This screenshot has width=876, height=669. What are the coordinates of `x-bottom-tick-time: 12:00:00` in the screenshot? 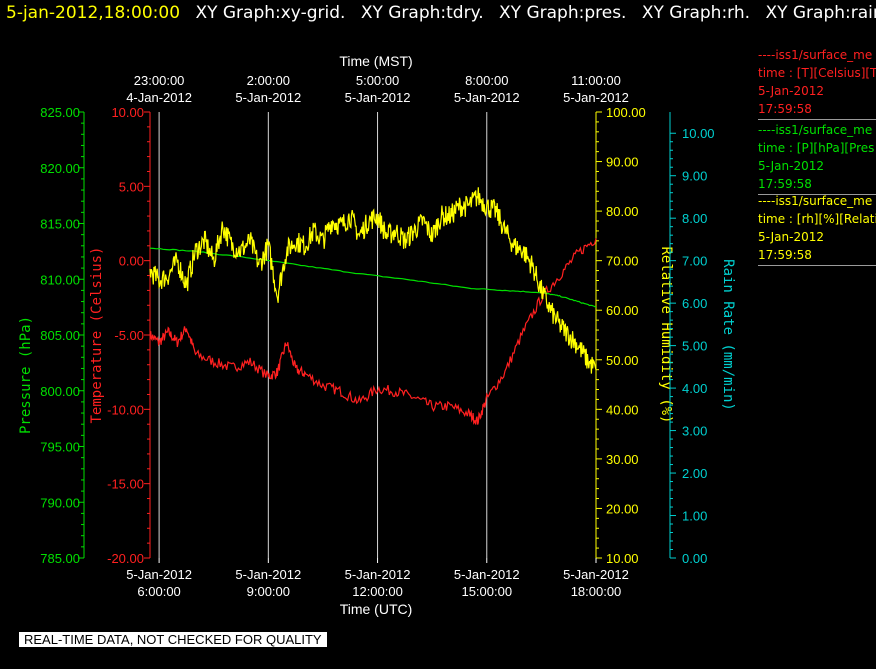 It's located at (377, 591).